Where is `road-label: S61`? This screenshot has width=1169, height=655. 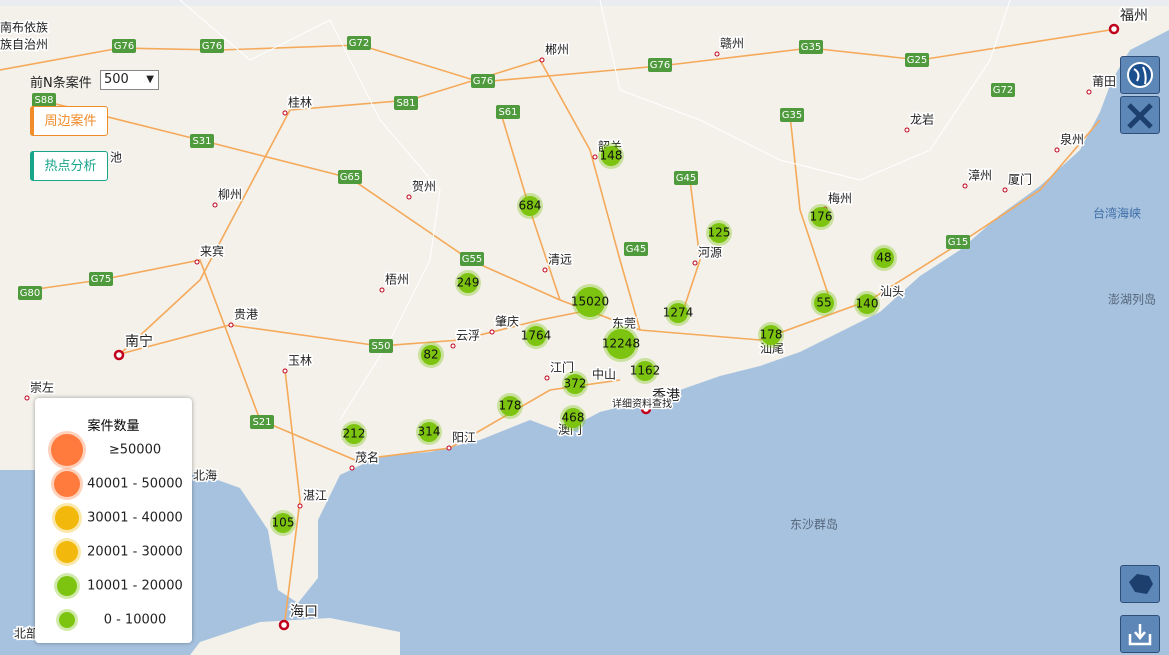
road-label: S61 is located at coordinates (507, 112).